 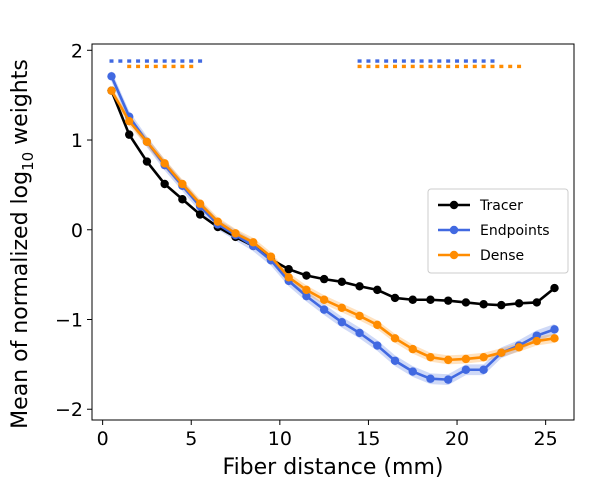 I want to click on x-axis-label: Fiber distance (mm), so click(x=333, y=467).